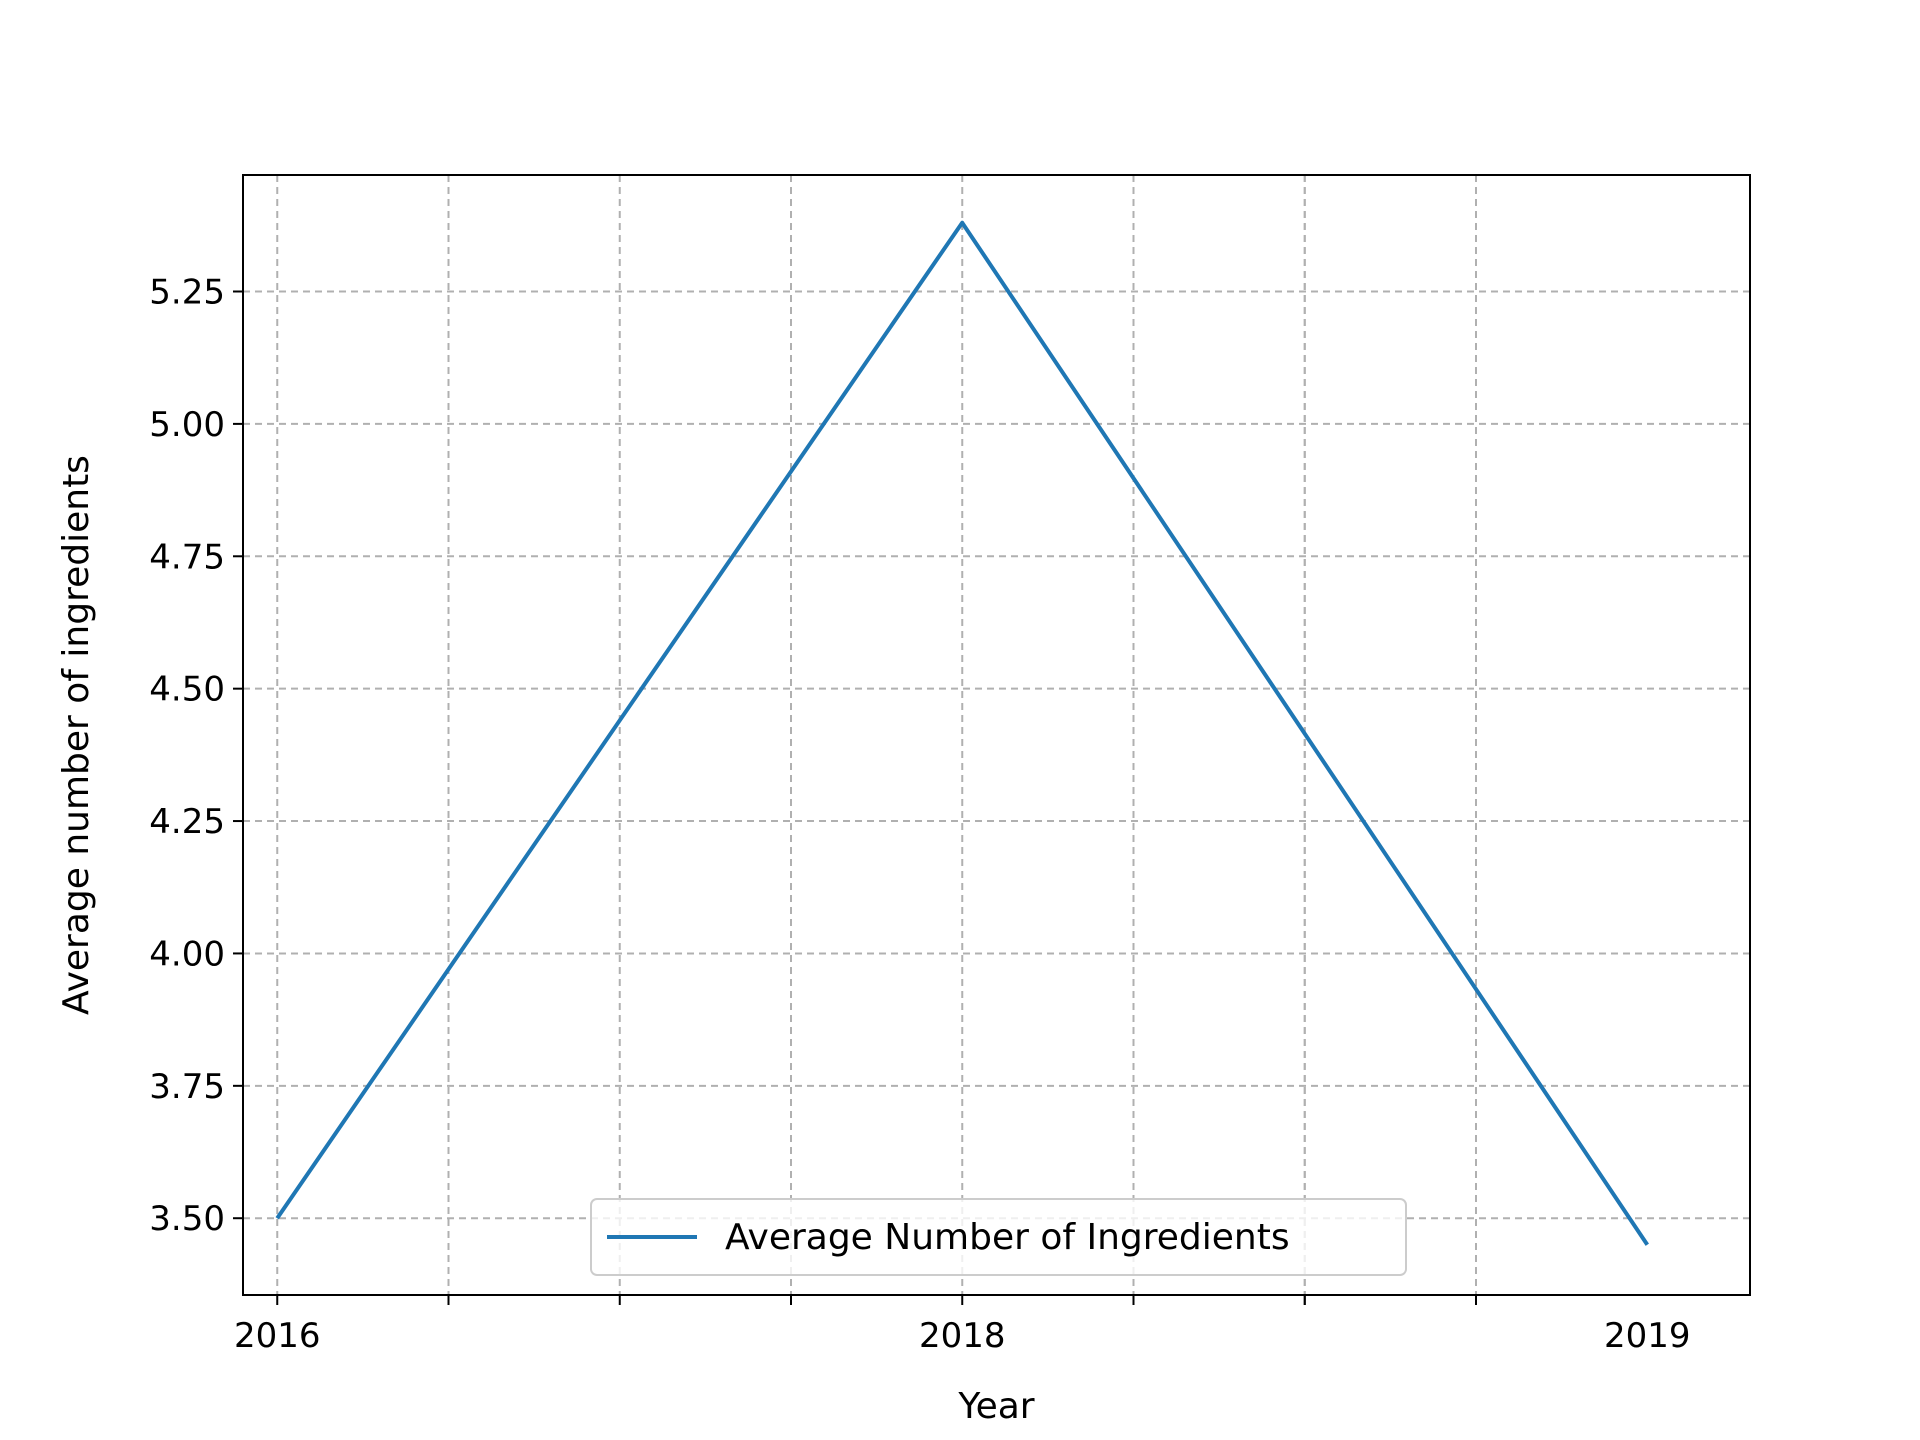  I want to click on y-tick-label: 5.25, so click(187, 293).